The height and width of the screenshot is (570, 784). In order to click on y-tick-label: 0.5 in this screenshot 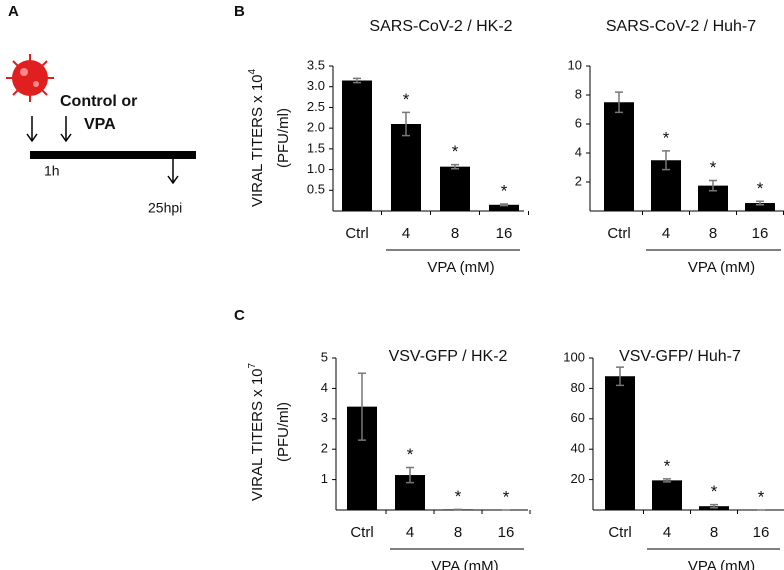, I will do `click(316, 189)`.